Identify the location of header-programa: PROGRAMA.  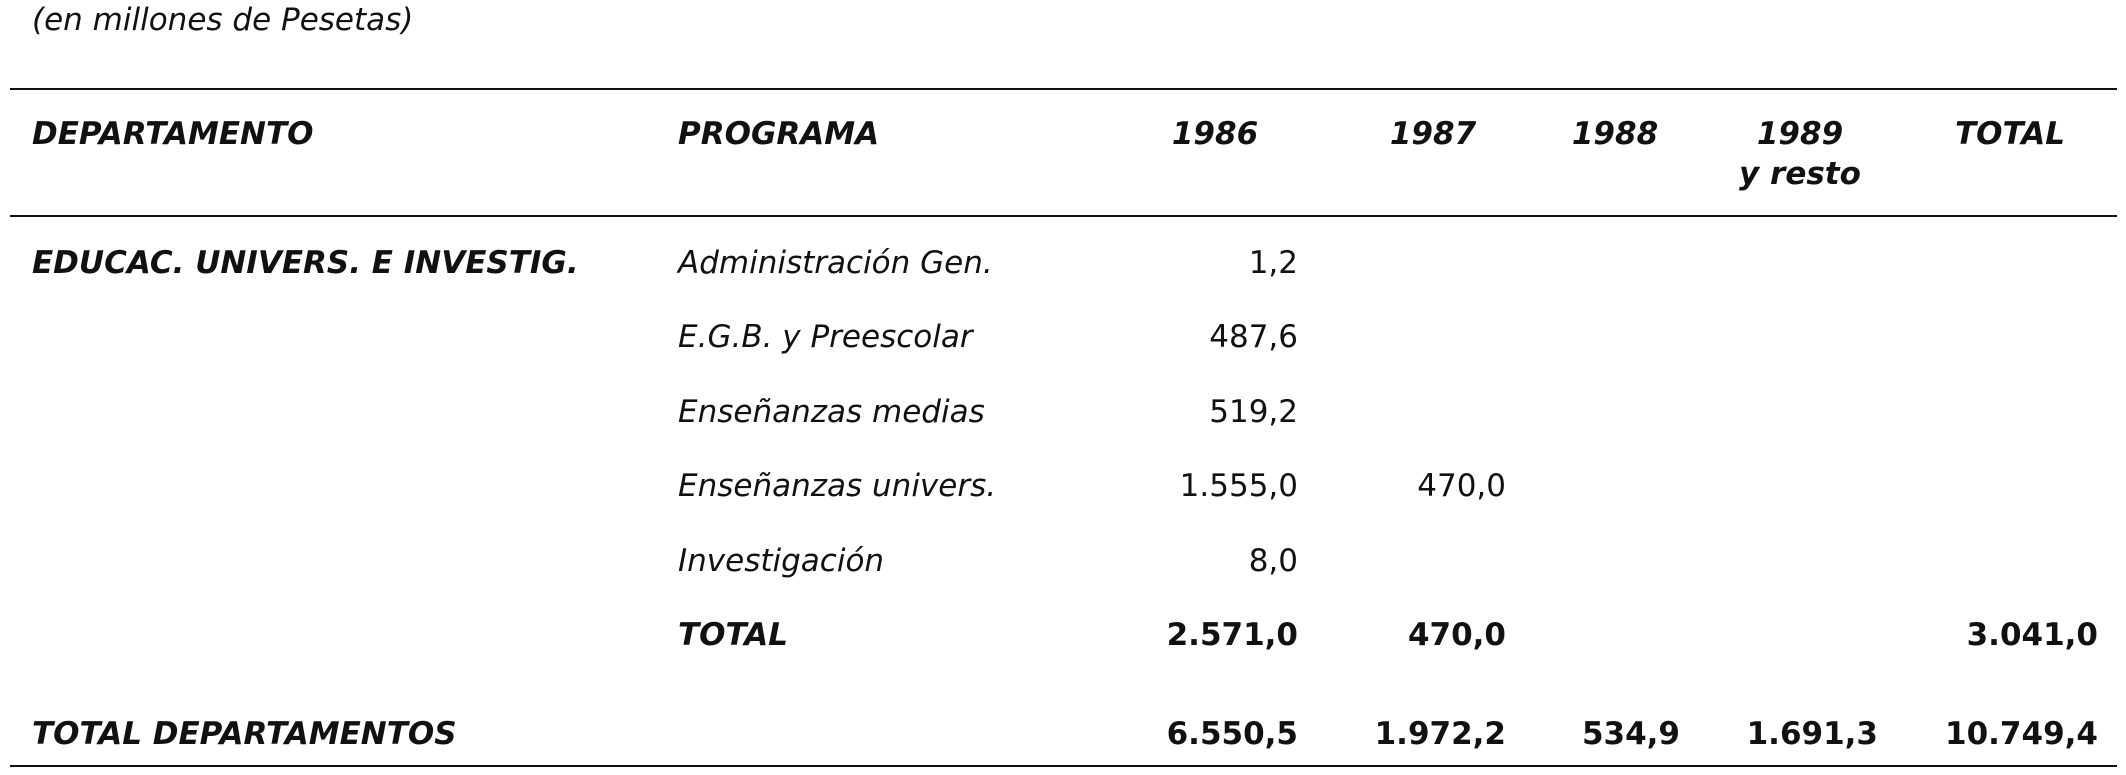
(779, 134).